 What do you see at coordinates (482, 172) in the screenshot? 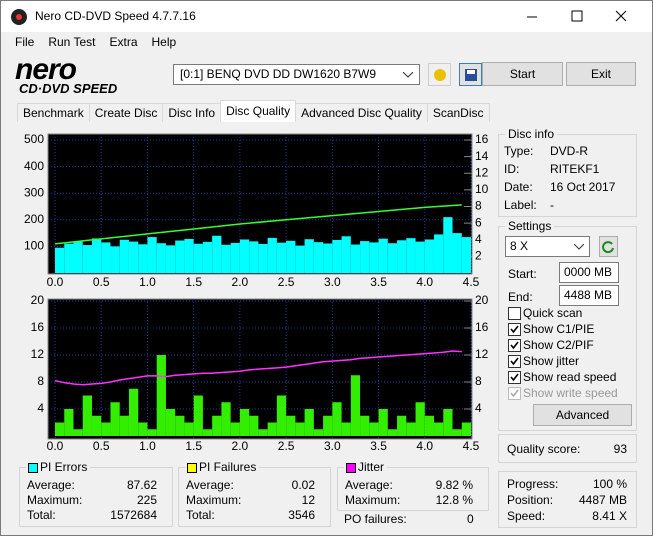
I see `y2-tick-label: 12` at bounding box center [482, 172].